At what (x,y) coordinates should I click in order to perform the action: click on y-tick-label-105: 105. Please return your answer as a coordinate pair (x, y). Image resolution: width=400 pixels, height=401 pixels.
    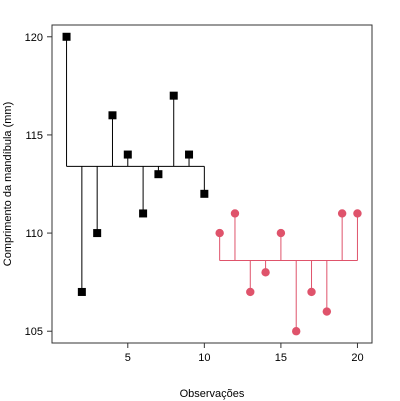
    Looking at the image, I should click on (34, 332).